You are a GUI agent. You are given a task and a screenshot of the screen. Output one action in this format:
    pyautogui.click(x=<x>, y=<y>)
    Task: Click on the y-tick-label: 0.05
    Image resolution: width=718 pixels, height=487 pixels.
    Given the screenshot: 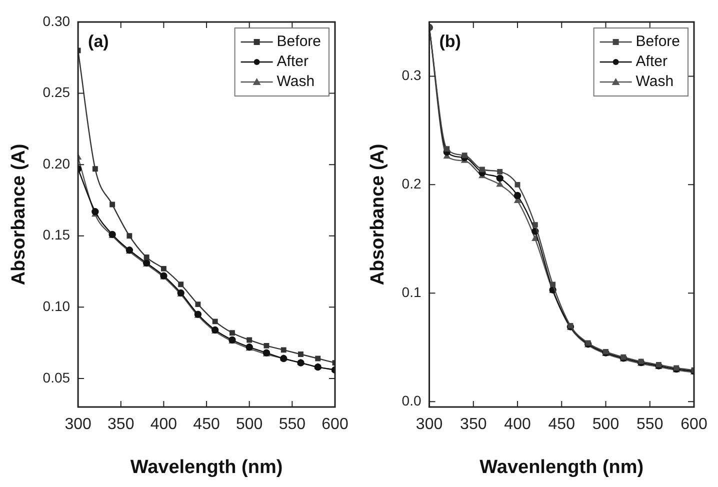 What is the action you would take?
    pyautogui.click(x=56, y=377)
    